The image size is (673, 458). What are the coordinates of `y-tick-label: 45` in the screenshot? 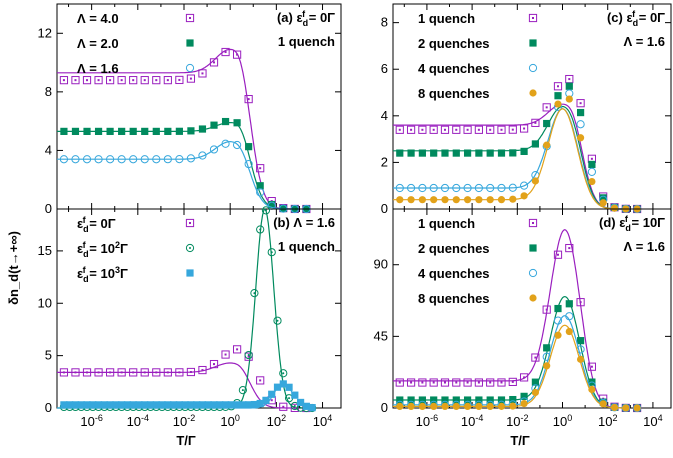 It's located at (381, 335).